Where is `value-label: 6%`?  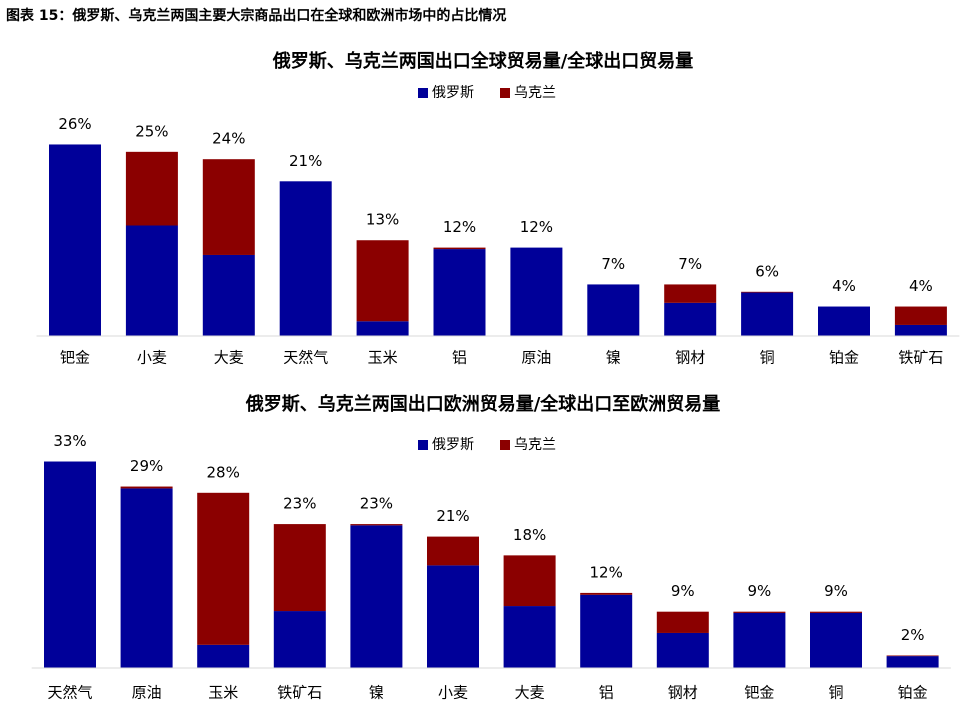 value-label: 6% is located at coordinates (767, 271).